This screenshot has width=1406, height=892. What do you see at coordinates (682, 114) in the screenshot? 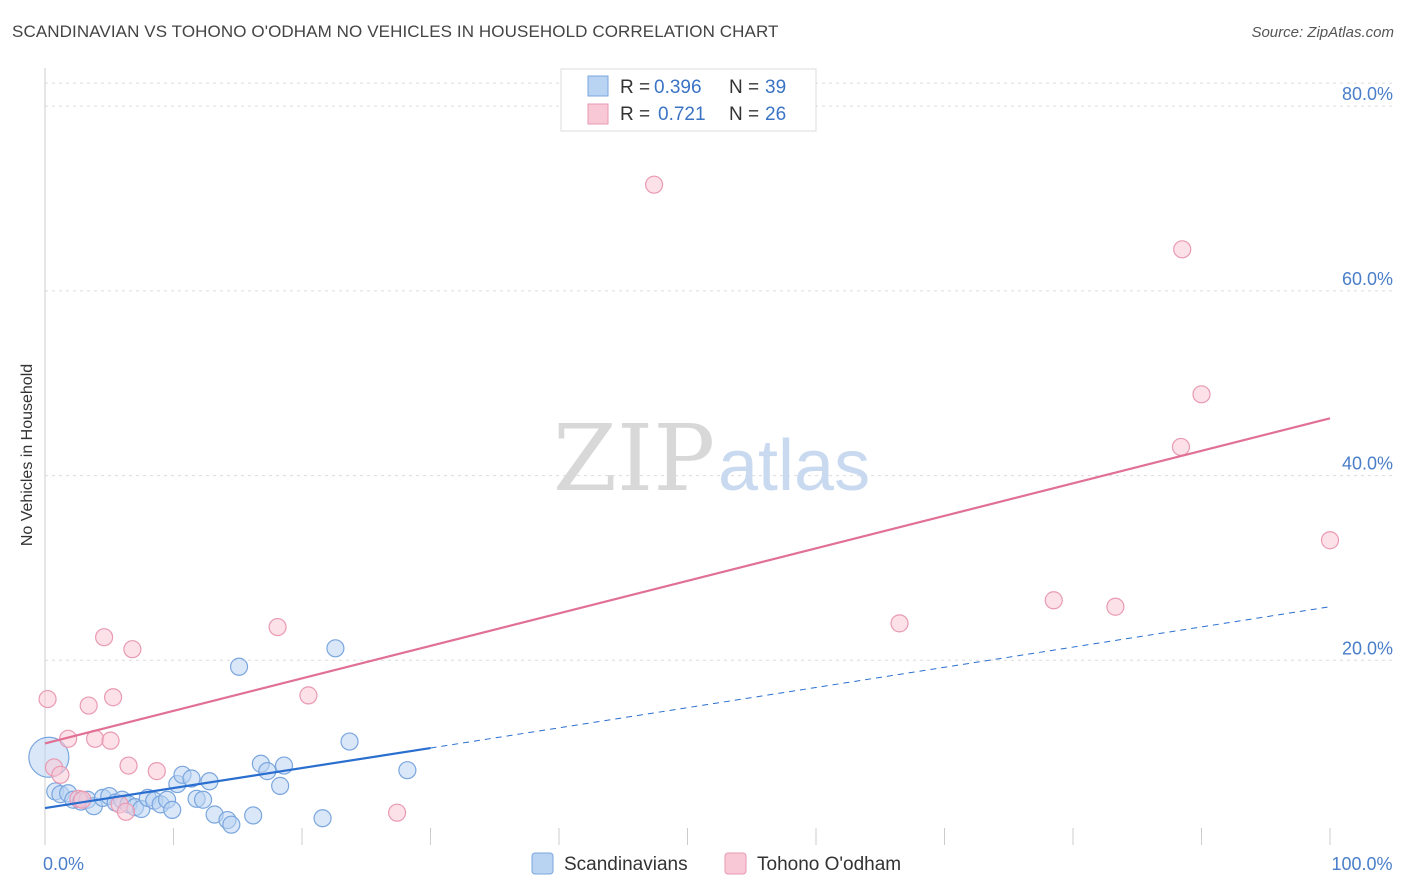
I see `legend-r-value-tohono: 0.721` at bounding box center [682, 114].